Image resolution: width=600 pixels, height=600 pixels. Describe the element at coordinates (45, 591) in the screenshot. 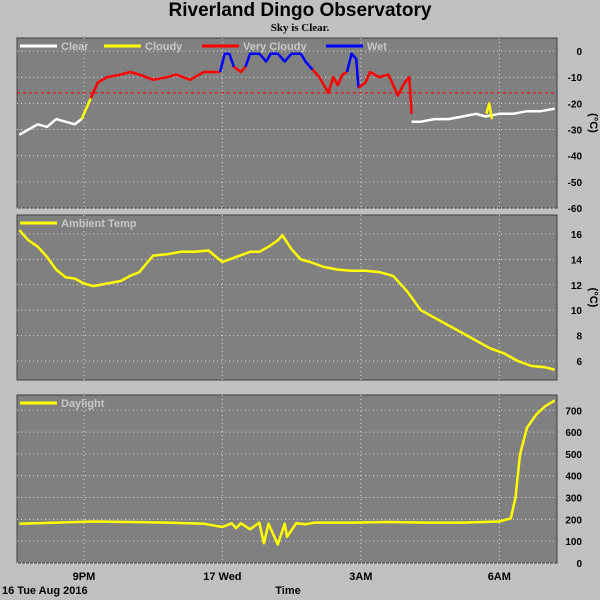

I see `date-label: 16 Tue Aug 2016` at that location.